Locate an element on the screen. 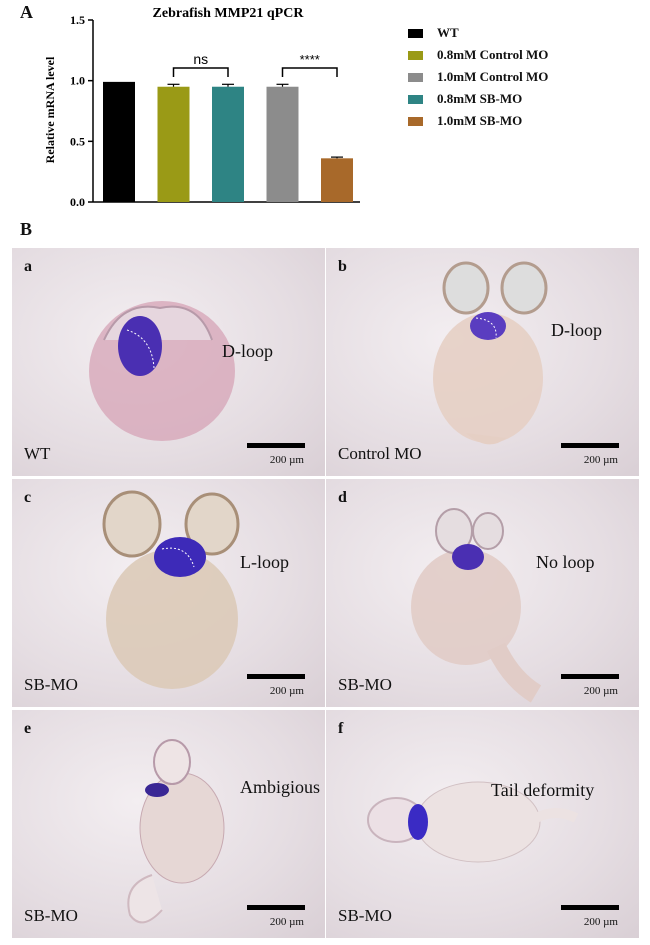  bars-group: ns **** is located at coordinates (228, 126).